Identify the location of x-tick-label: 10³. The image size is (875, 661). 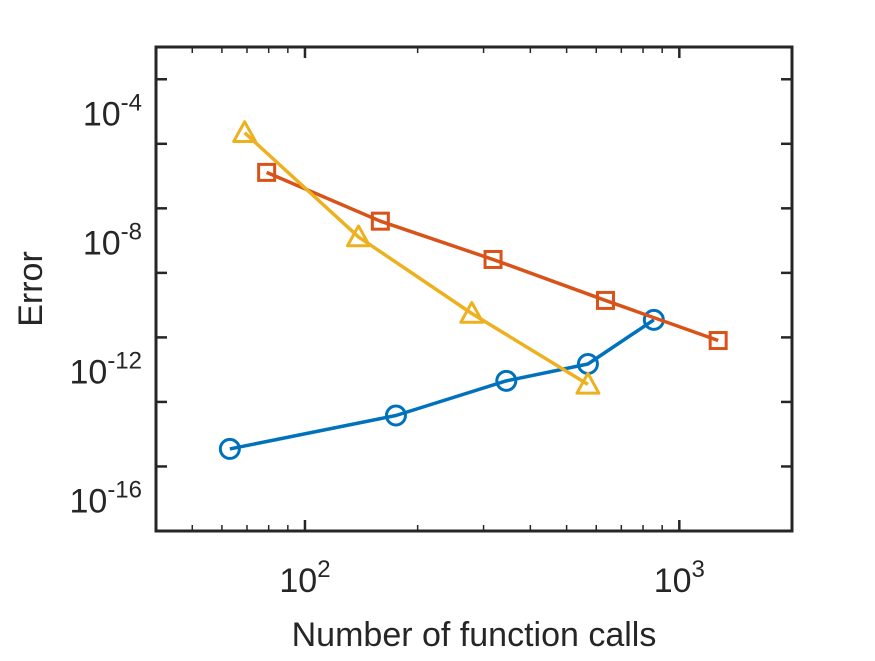
(679, 578).